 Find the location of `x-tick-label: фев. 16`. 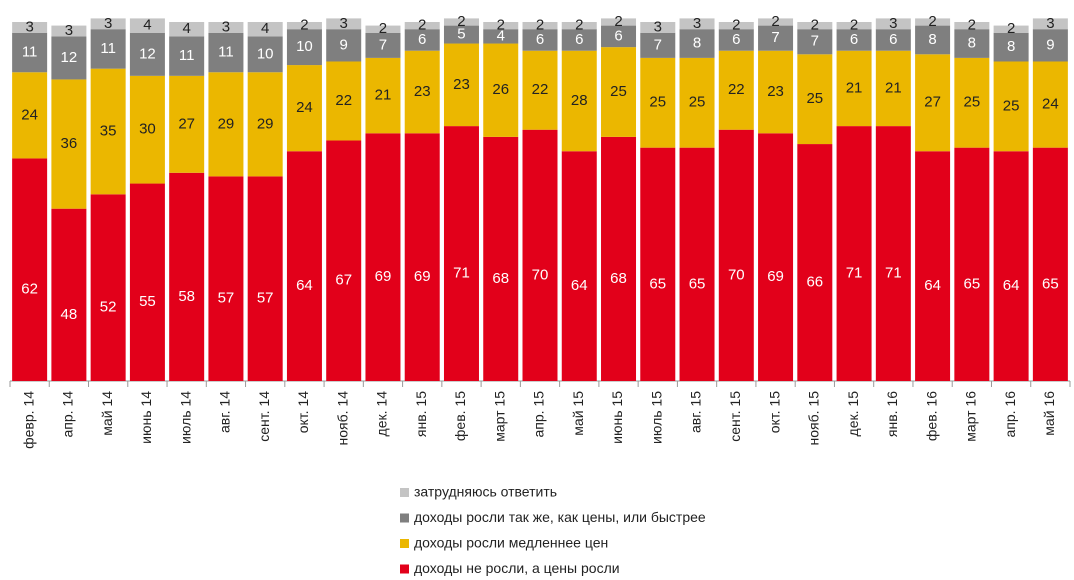

x-tick-label: фев. 16 is located at coordinates (931, 416).